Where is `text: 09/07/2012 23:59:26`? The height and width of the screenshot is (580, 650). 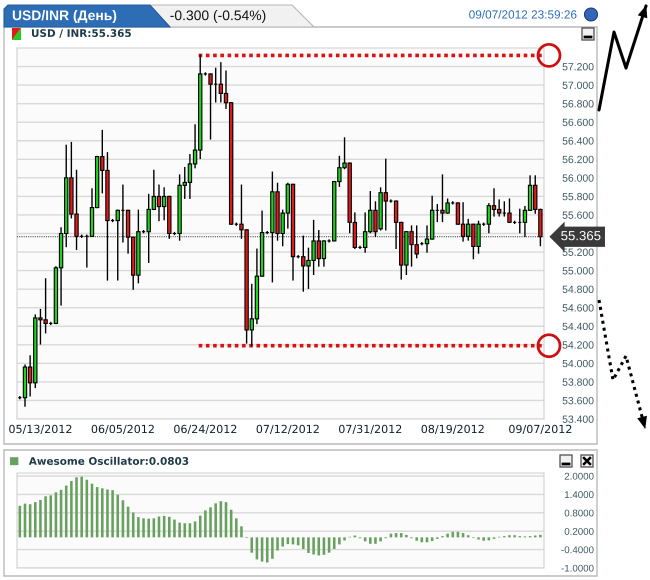
text: 09/07/2012 23:59:26 is located at coordinates (522, 14).